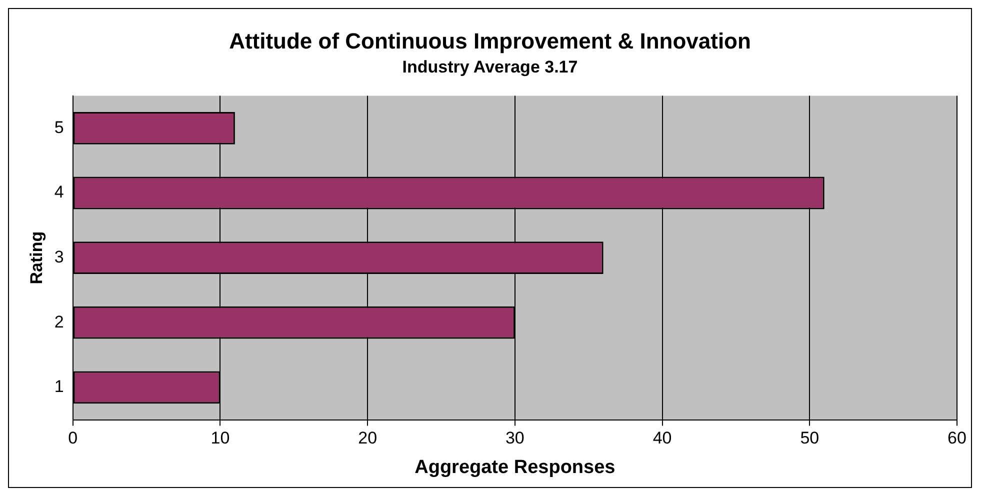 The image size is (984, 489). Describe the element at coordinates (490, 41) in the screenshot. I see `chart-title: Attitude of Continuous Improvement & Innovation` at that location.